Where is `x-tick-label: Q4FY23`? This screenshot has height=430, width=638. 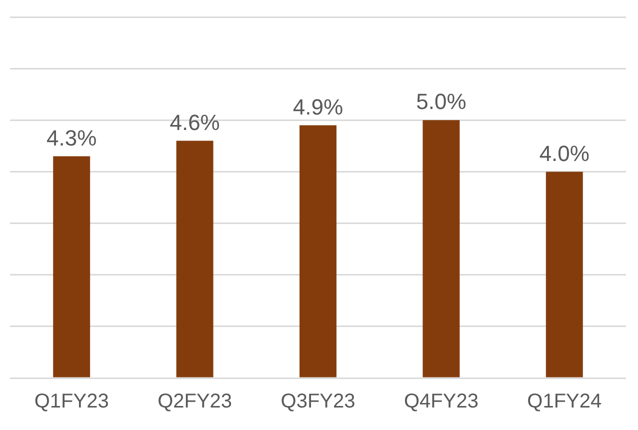 x-tick-label: Q4FY23 is located at coordinates (441, 401).